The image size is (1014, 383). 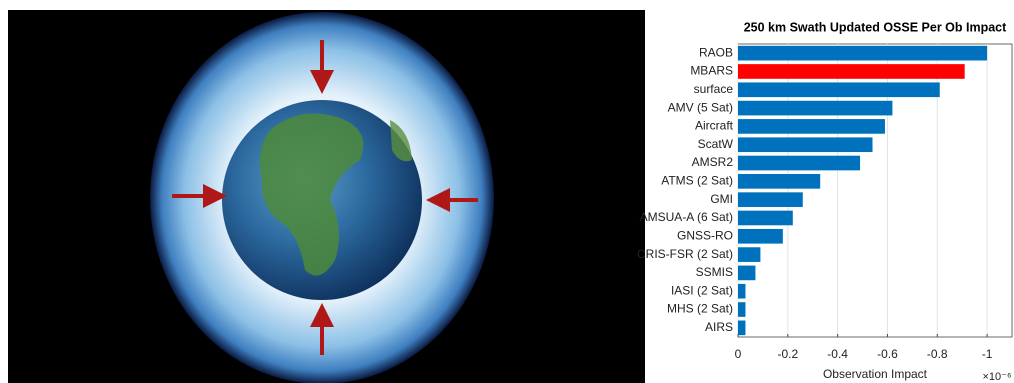 What do you see at coordinates (987, 354) in the screenshot?
I see `x-tick-label: -1` at bounding box center [987, 354].